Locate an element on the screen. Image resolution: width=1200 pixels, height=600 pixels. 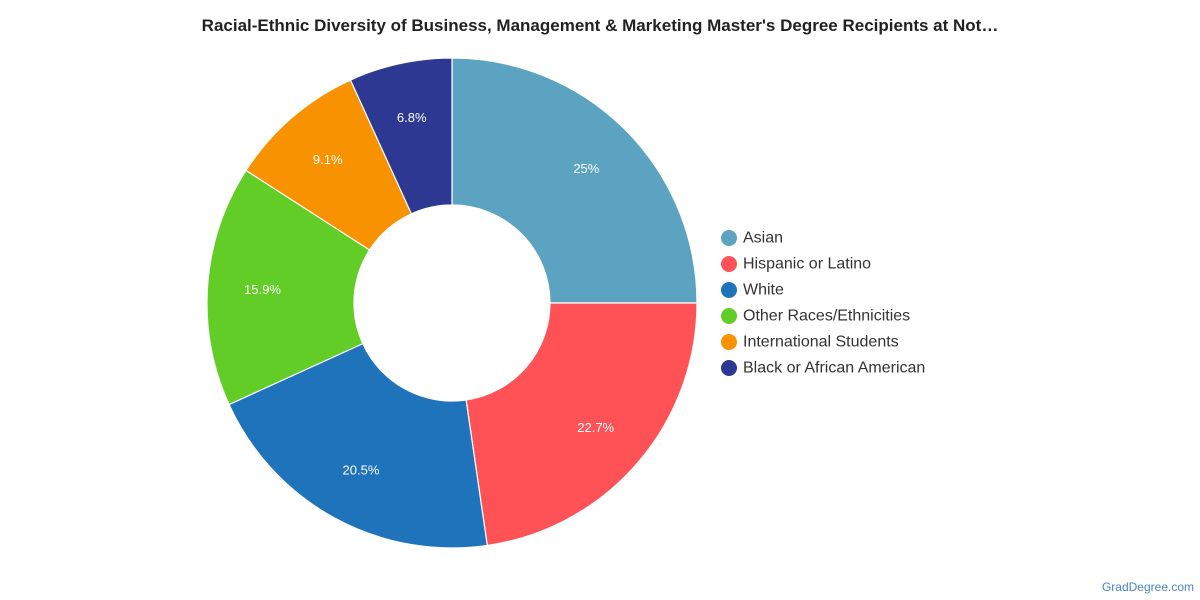
legend-label-international-students: International Students is located at coordinates (821, 342).